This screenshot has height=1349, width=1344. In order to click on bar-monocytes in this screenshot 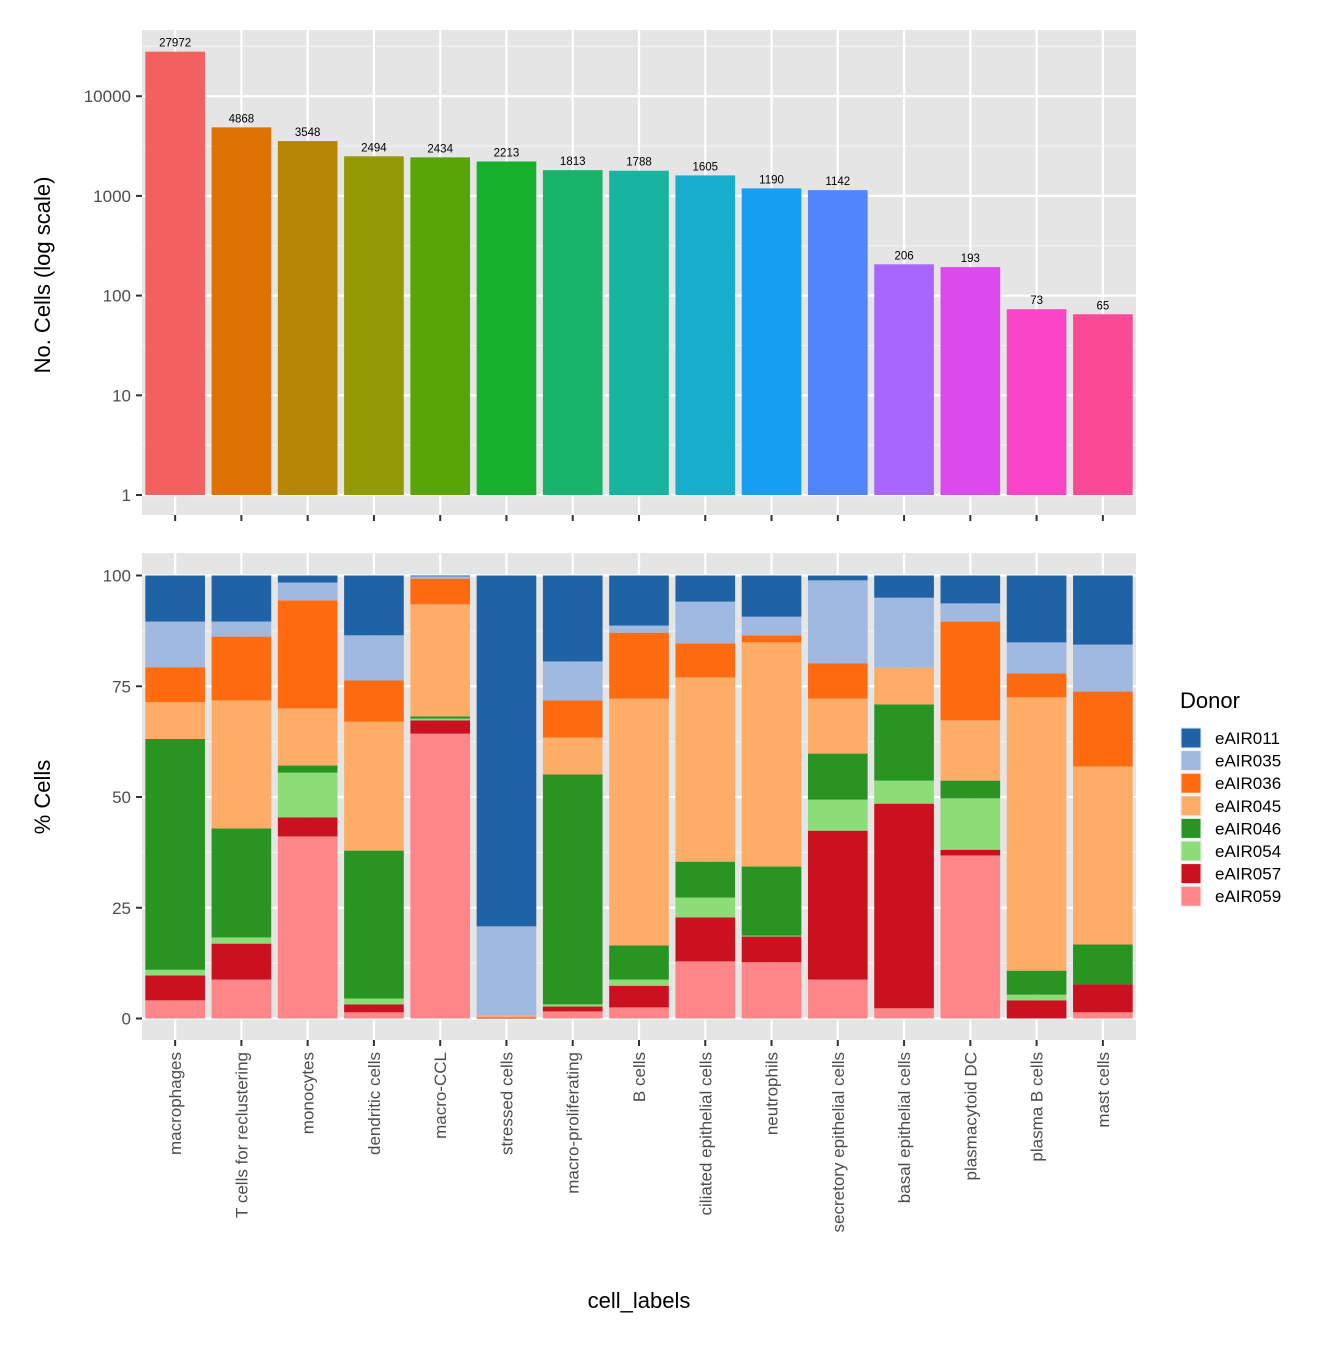, I will do `click(307, 318)`.